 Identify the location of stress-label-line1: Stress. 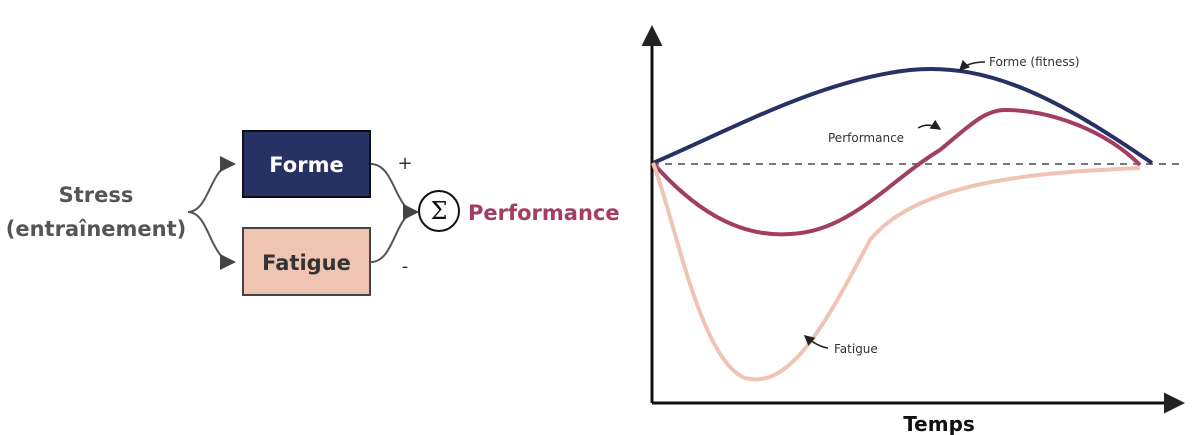
(96, 195).